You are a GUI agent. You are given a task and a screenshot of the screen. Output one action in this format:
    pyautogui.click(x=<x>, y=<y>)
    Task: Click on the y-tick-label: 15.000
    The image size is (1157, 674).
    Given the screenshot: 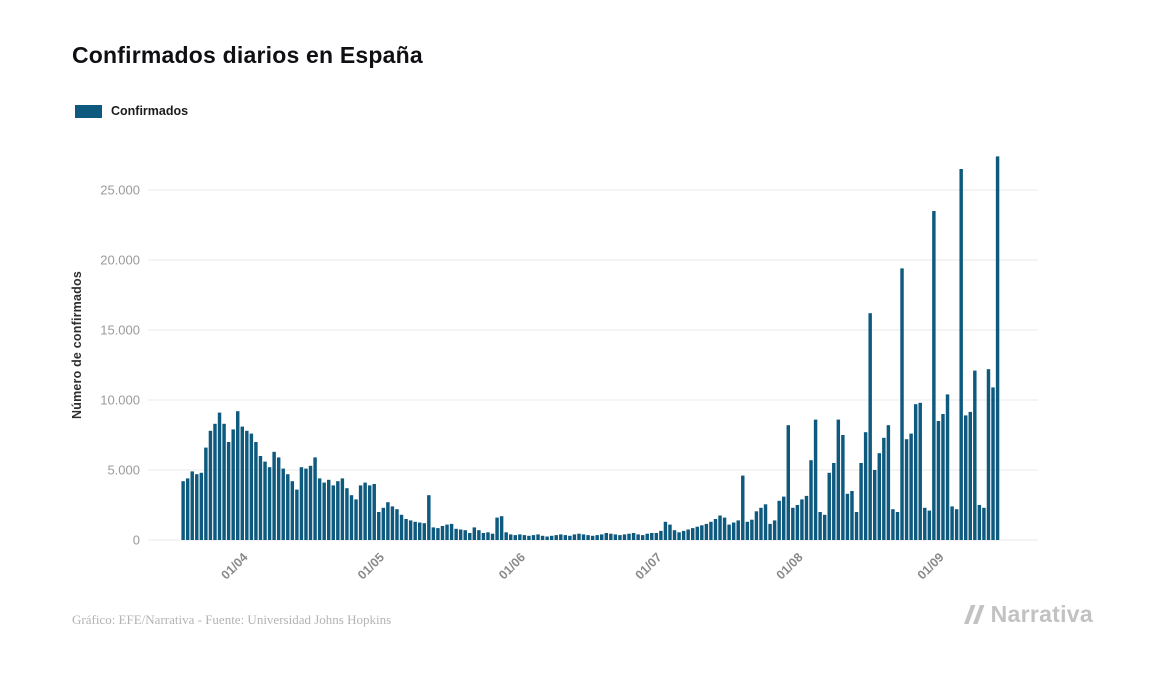 What is the action you would take?
    pyautogui.click(x=120, y=330)
    